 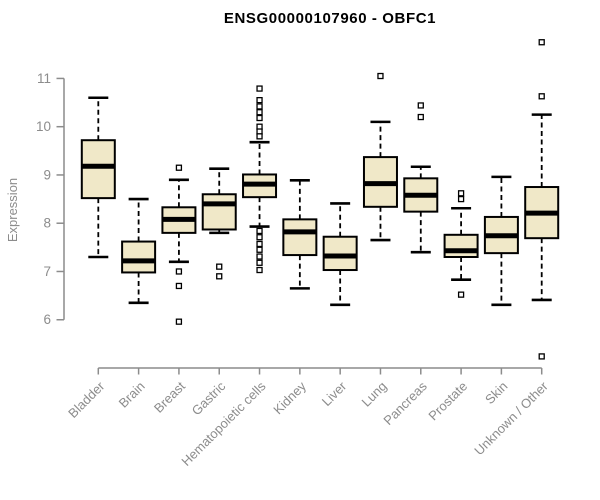 I want to click on x-category-label: Breast, so click(x=169, y=396).